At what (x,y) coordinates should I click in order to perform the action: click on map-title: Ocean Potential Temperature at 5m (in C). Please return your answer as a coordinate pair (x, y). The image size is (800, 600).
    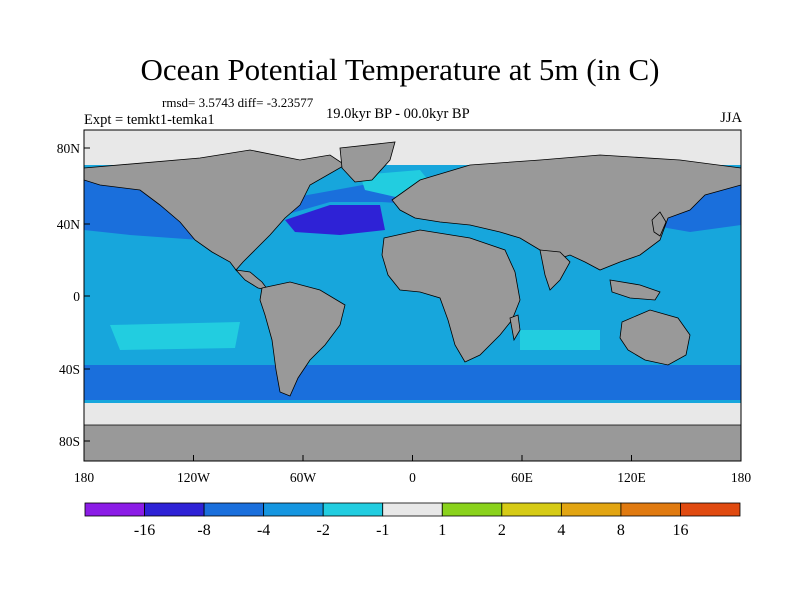
    Looking at the image, I should click on (400, 69).